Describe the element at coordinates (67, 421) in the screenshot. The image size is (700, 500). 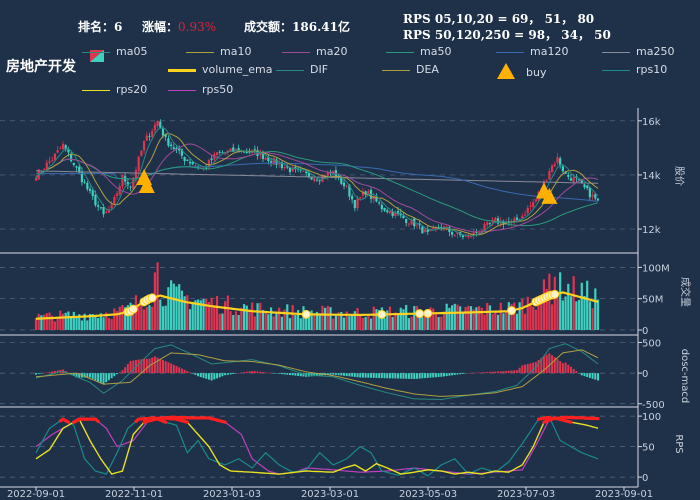
I see `rps-high-segment` at that location.